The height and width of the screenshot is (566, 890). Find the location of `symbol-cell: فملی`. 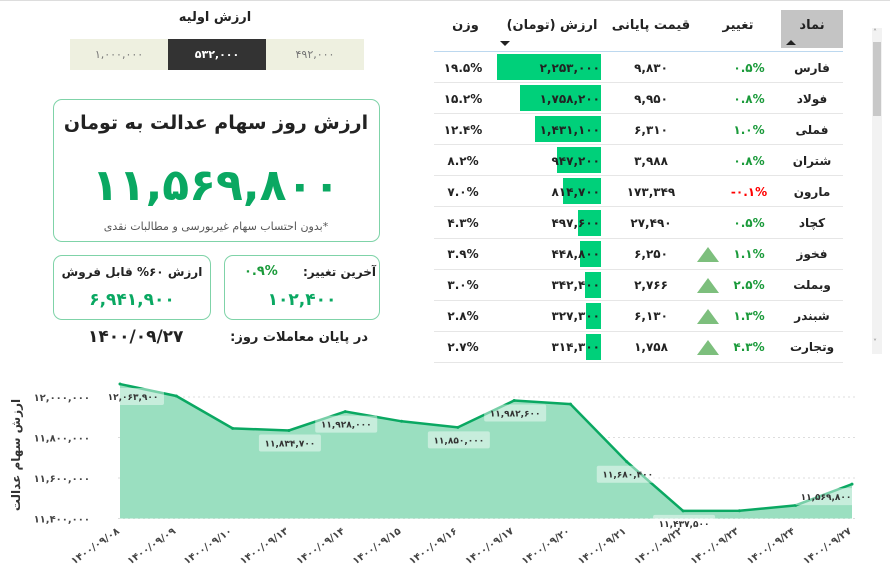

symbol-cell: فملی is located at coordinates (812, 129).